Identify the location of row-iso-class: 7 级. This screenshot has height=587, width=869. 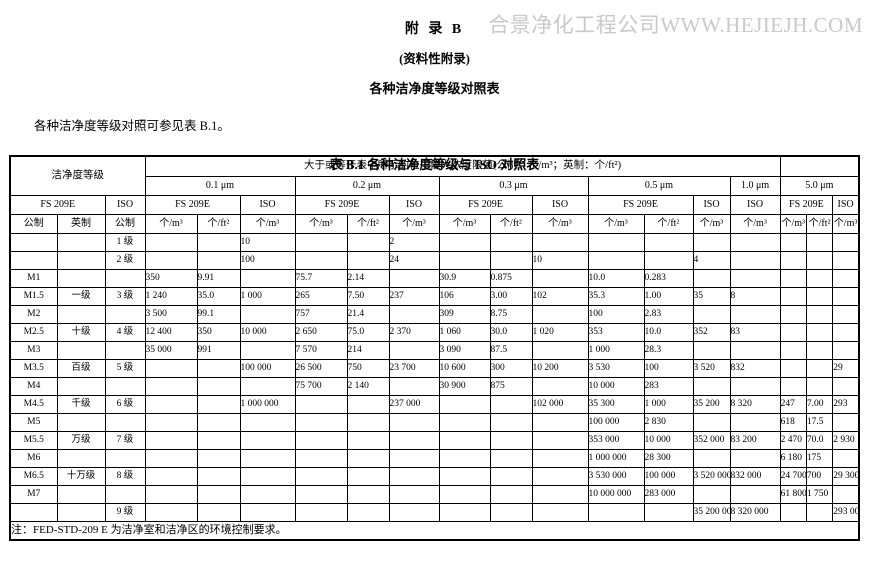
(125, 440).